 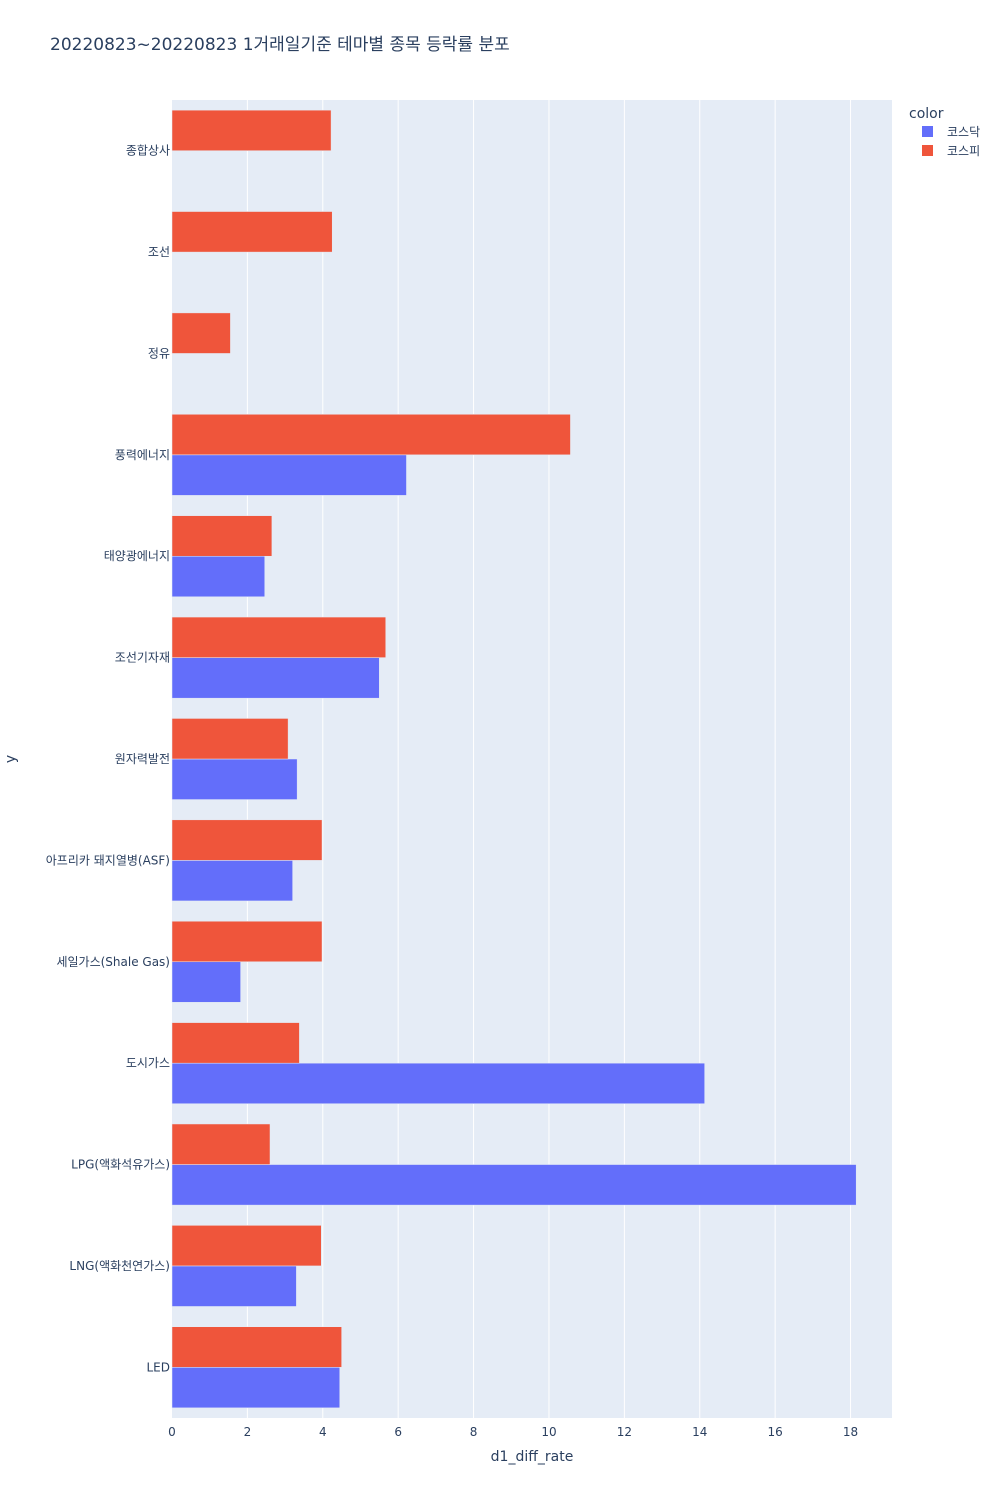 I want to click on x-tick-label: 2, so click(x=248, y=1432).